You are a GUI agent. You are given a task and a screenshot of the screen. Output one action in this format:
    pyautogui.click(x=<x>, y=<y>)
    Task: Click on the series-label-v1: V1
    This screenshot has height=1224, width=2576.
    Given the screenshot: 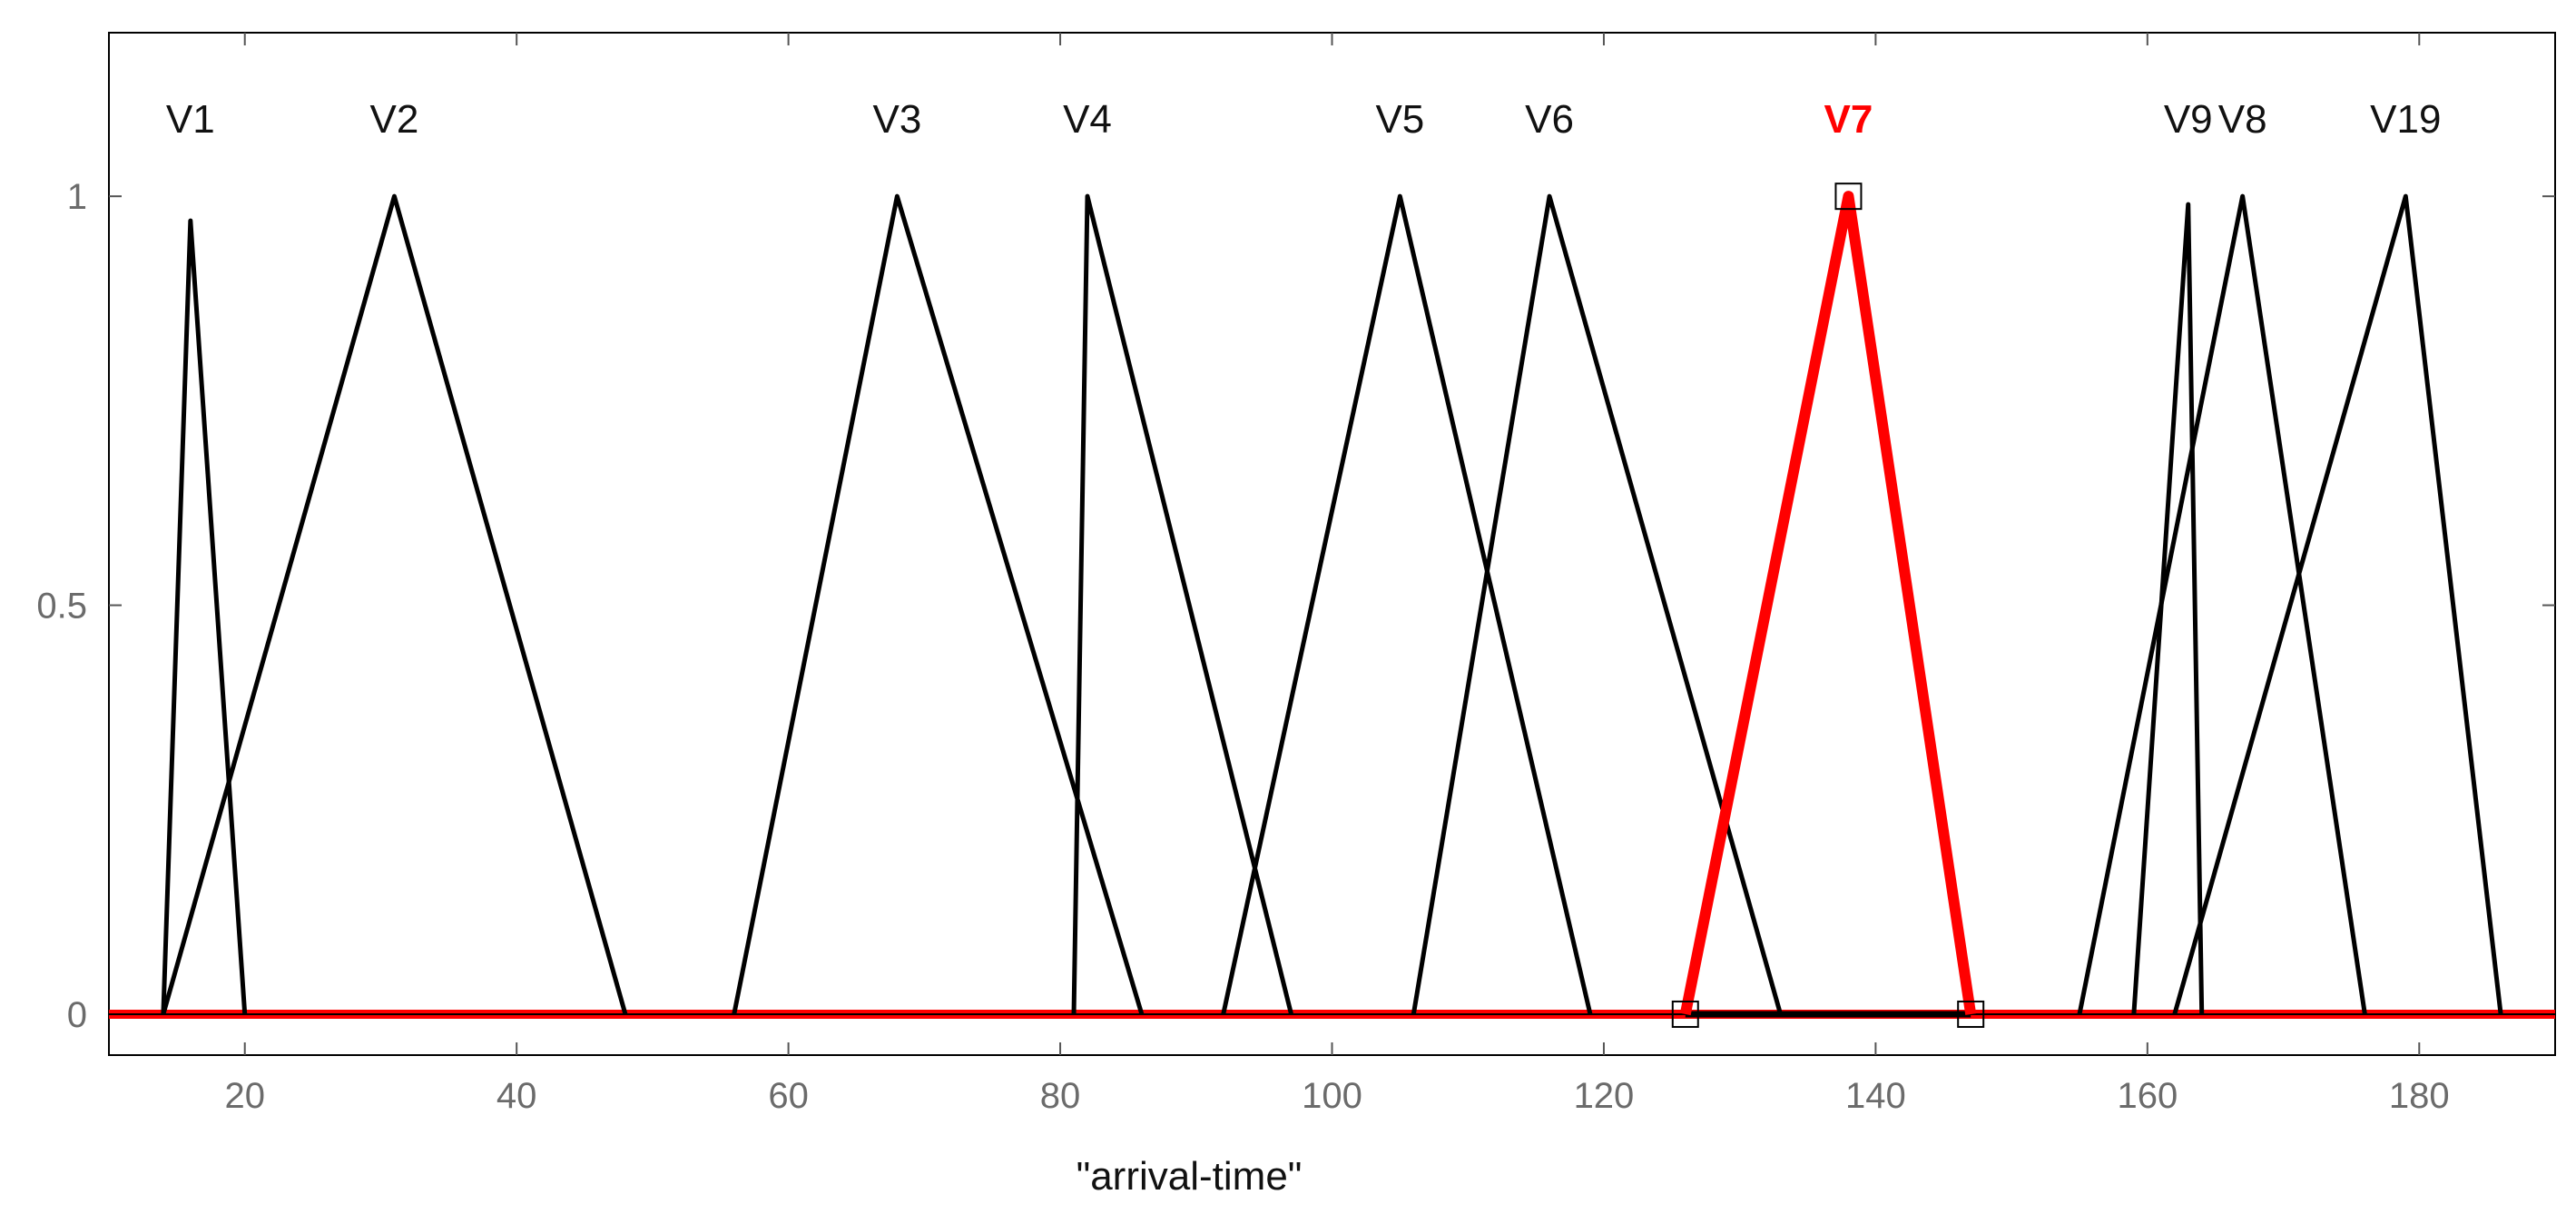 What is the action you would take?
    pyautogui.click(x=190, y=120)
    